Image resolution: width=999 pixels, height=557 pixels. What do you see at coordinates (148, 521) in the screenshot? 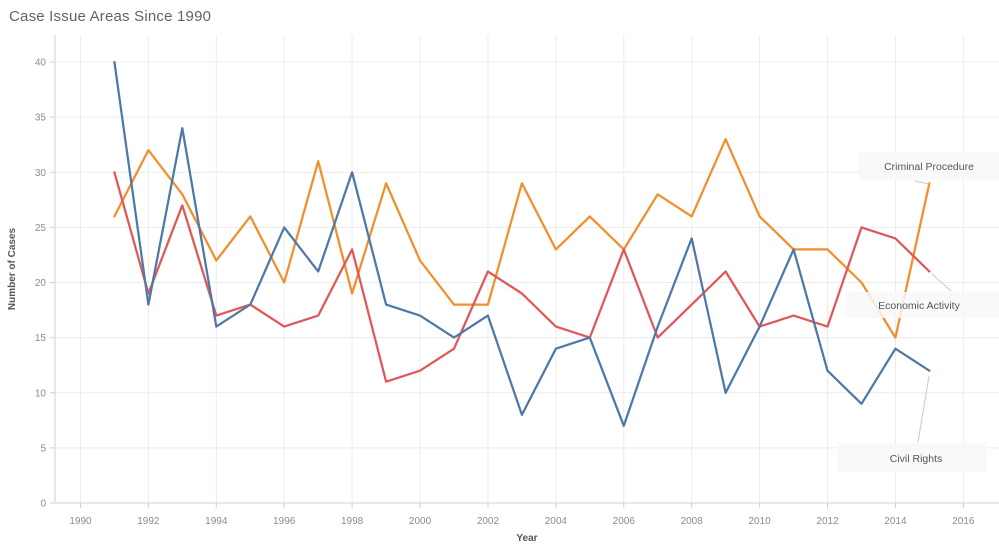
I see `x-tick-label: 1992` at bounding box center [148, 521].